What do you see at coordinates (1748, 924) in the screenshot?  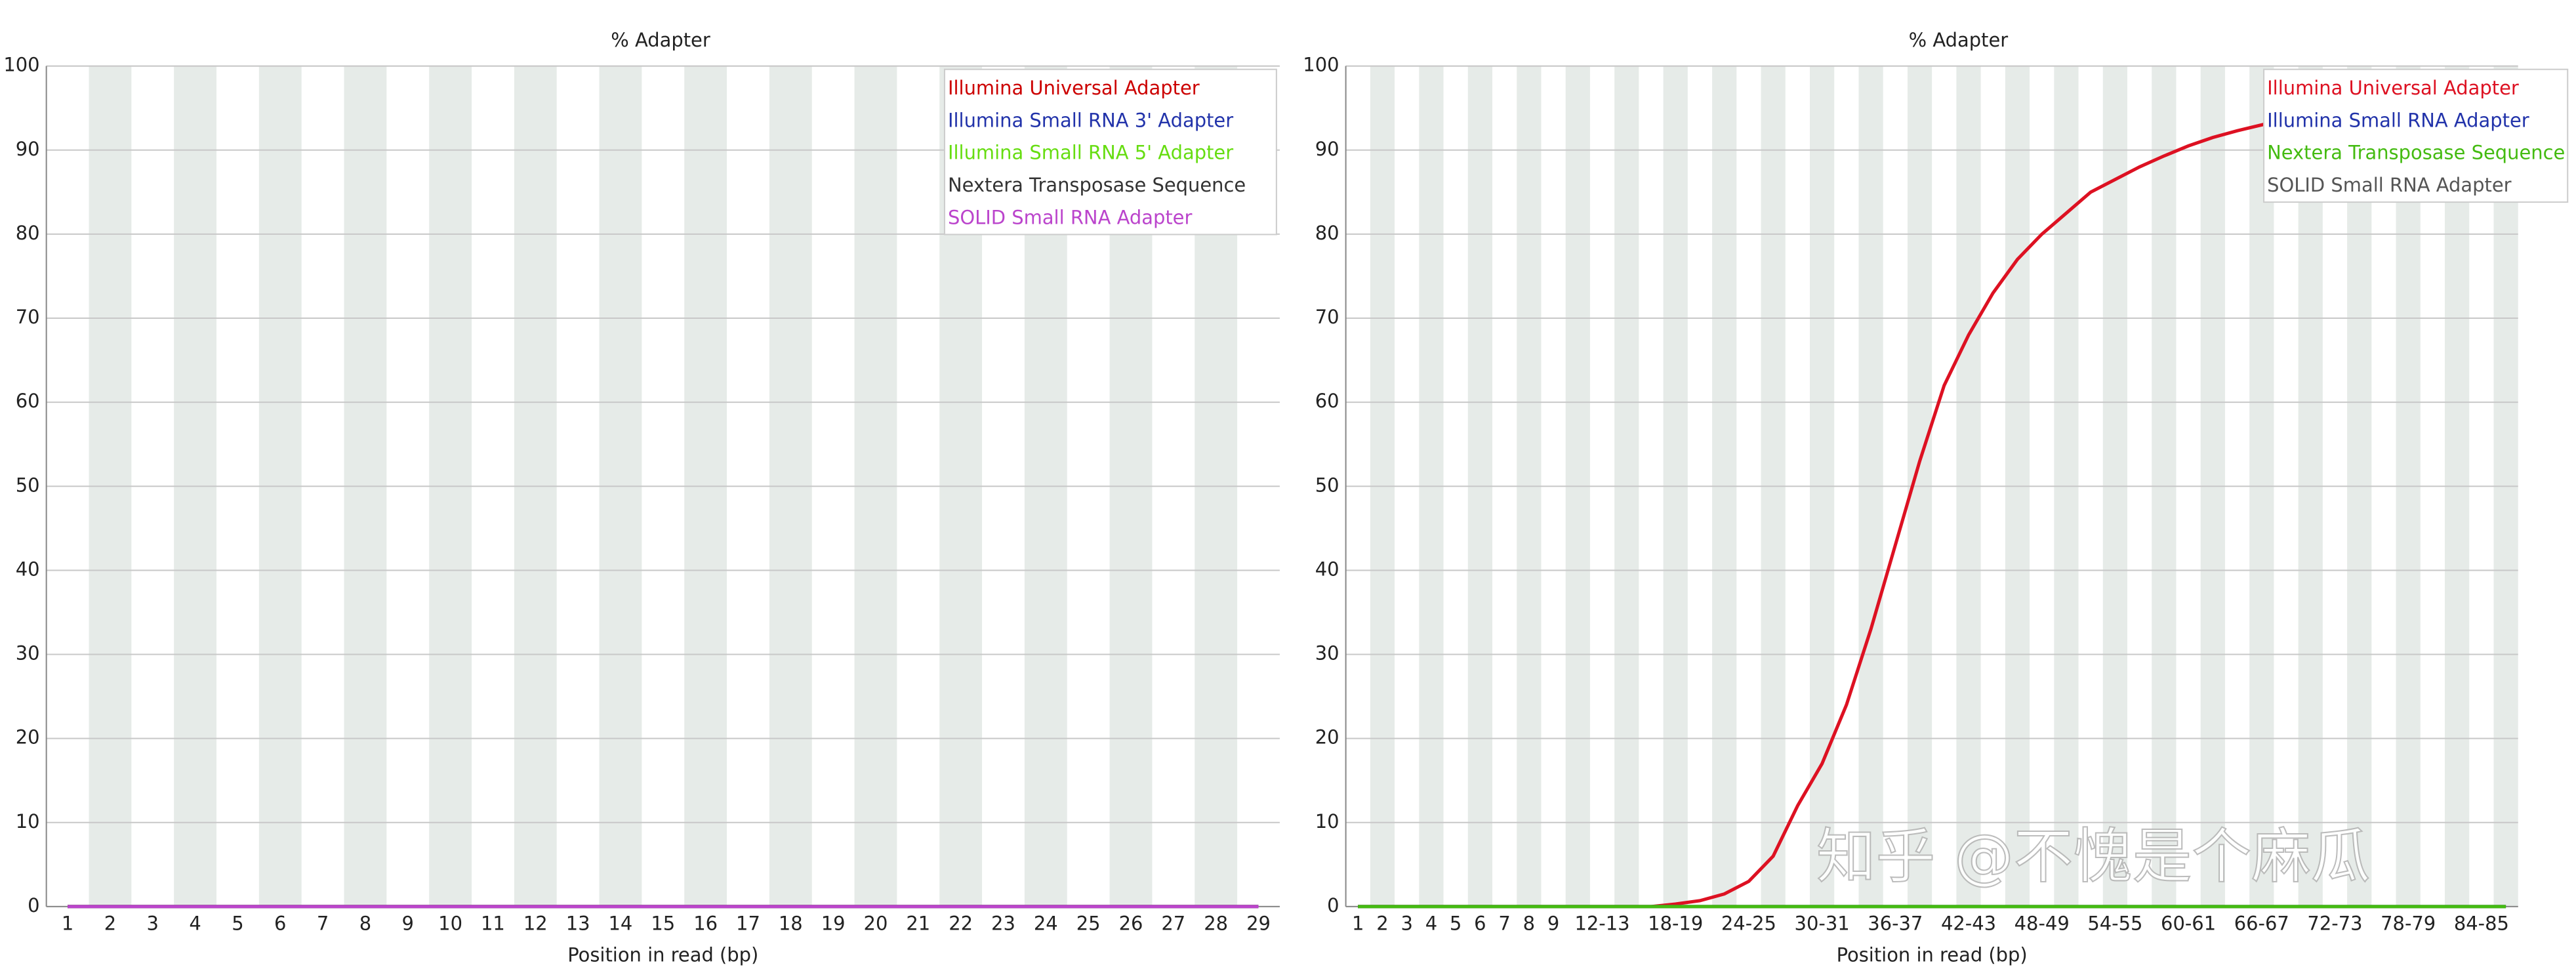 I see `x-tick-label: 24-25` at bounding box center [1748, 924].